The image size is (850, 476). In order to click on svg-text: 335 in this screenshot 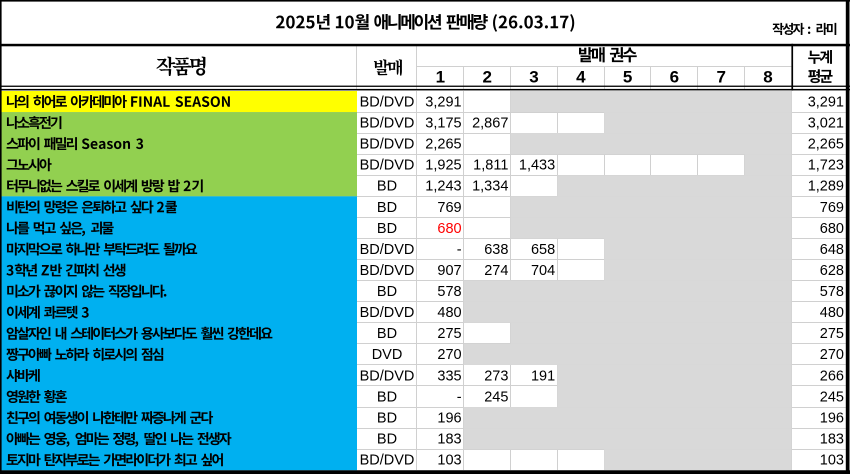, I will do `click(449, 376)`.